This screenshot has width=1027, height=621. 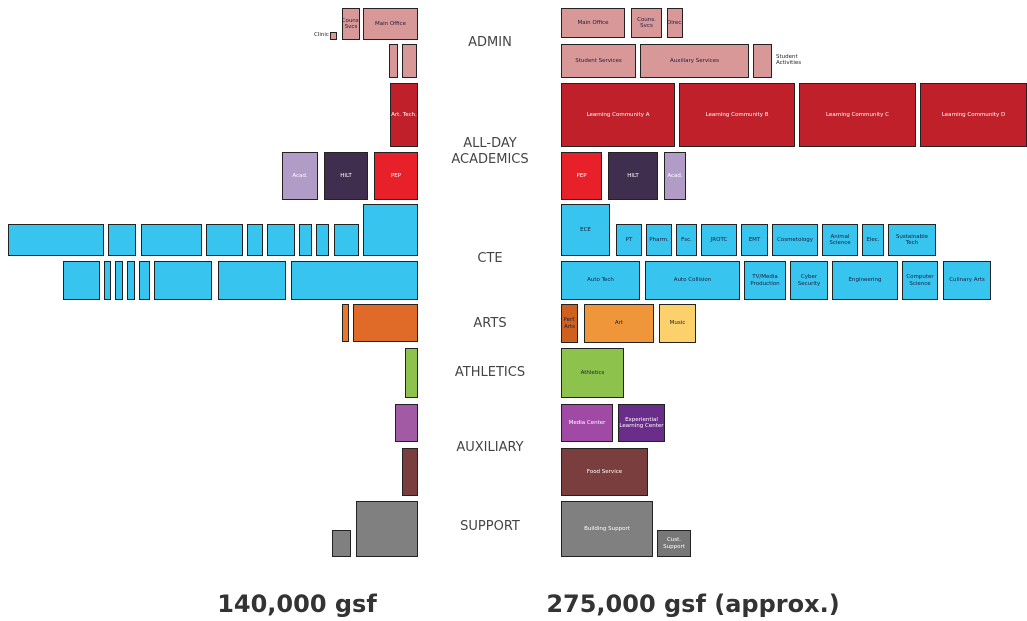 What do you see at coordinates (490, 447) in the screenshot?
I see `category-label: AUXILIARY` at bounding box center [490, 447].